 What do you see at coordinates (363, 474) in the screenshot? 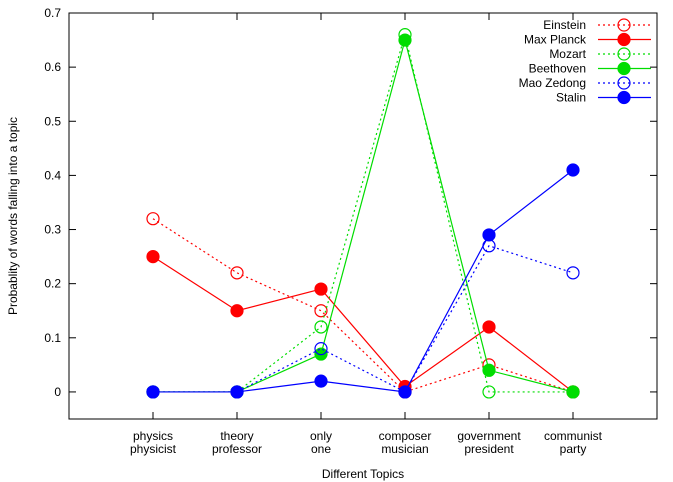
I see `x-axis-label: Different Topics` at bounding box center [363, 474].